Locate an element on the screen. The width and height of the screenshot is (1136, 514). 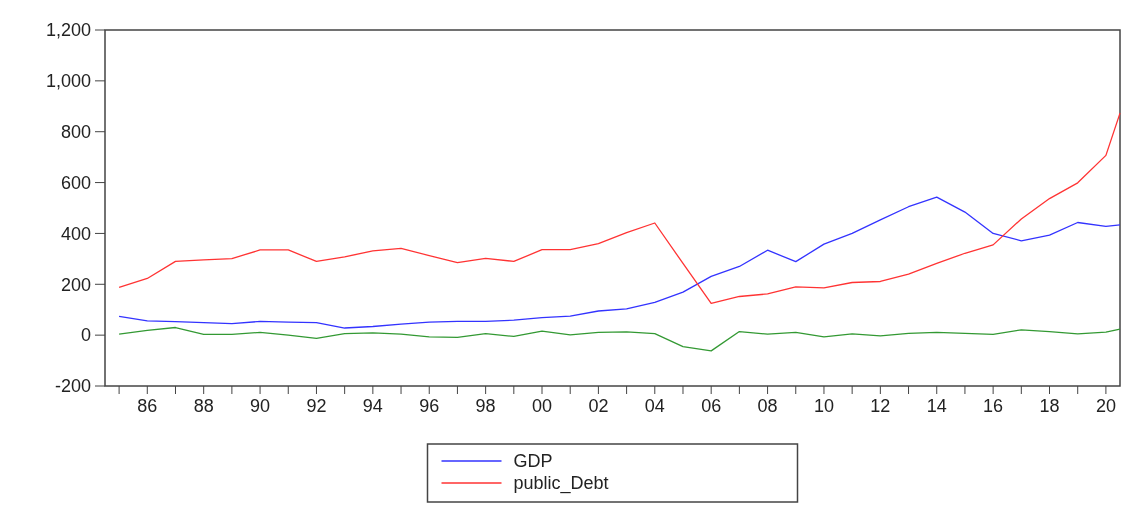
x-tick-label: 10 is located at coordinates (823, 406).